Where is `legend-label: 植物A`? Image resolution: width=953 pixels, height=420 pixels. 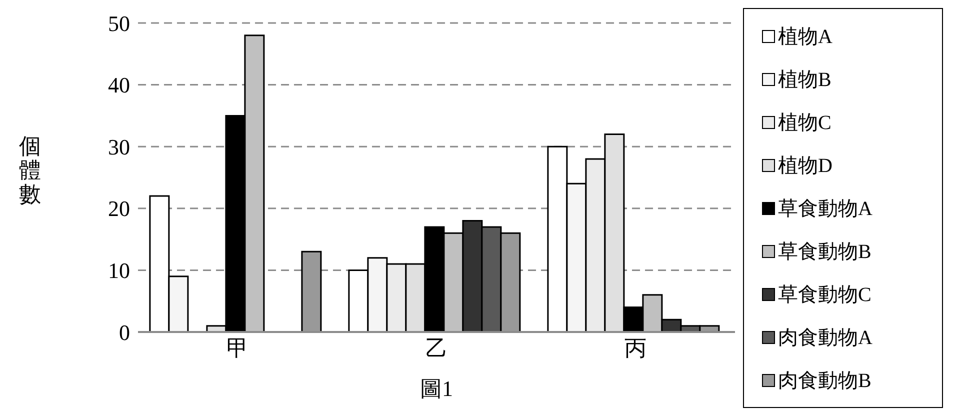
legend-label: 植物A is located at coordinates (805, 37).